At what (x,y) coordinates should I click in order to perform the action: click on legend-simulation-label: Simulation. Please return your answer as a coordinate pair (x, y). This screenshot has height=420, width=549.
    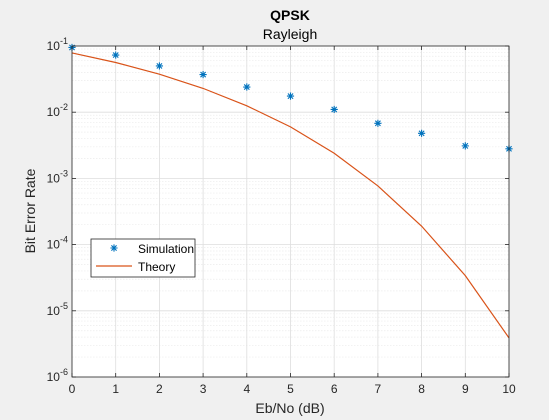
    Looking at the image, I should click on (166, 249).